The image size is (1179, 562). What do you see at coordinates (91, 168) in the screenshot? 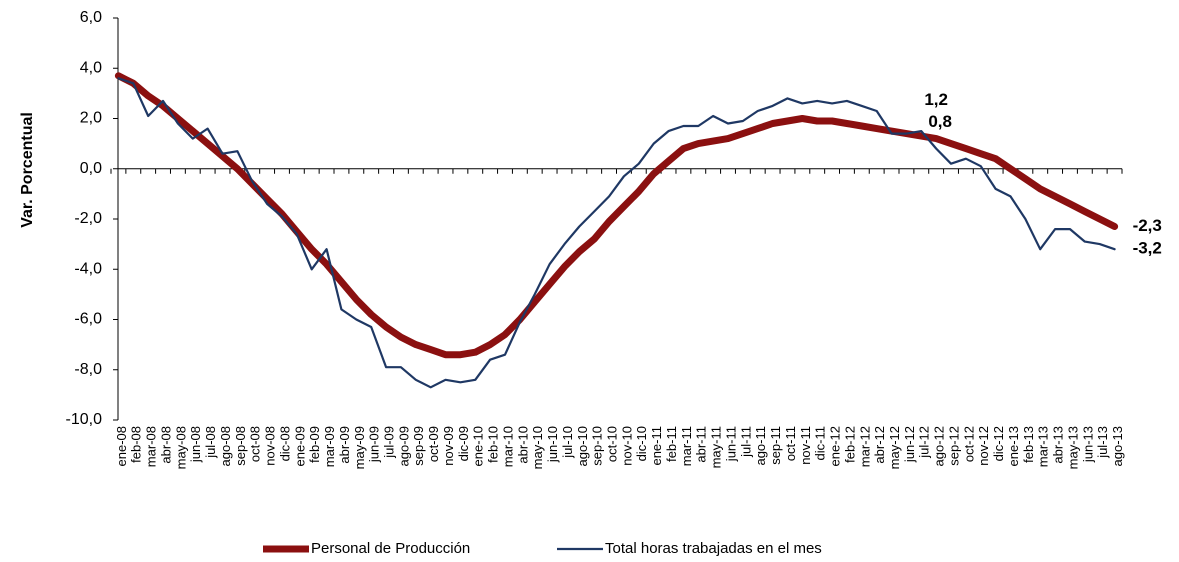
I see `y-tick-label: 0,0` at bounding box center [91, 168].